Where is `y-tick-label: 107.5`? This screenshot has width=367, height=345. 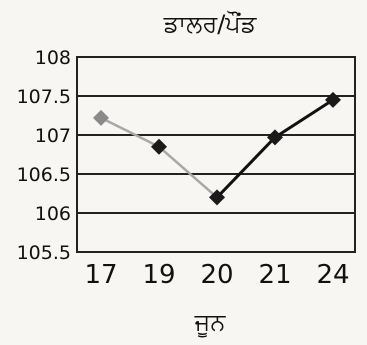 y-tick-label: 107.5 is located at coordinates (44, 97).